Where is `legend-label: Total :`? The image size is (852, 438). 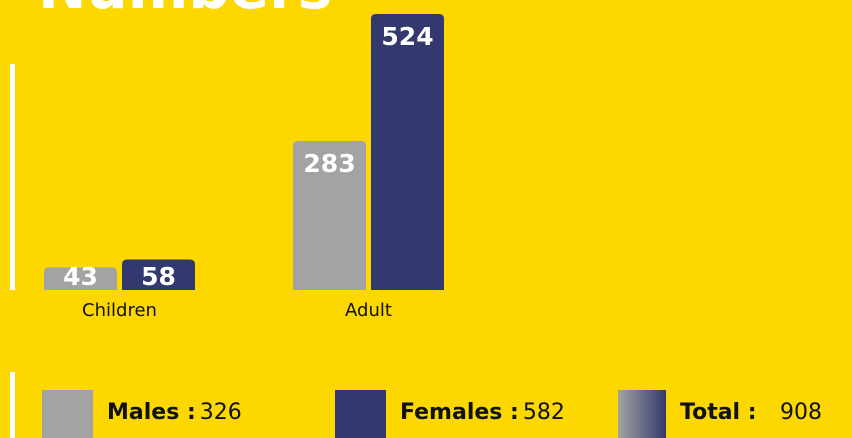
legend-label: Total : is located at coordinates (718, 412).